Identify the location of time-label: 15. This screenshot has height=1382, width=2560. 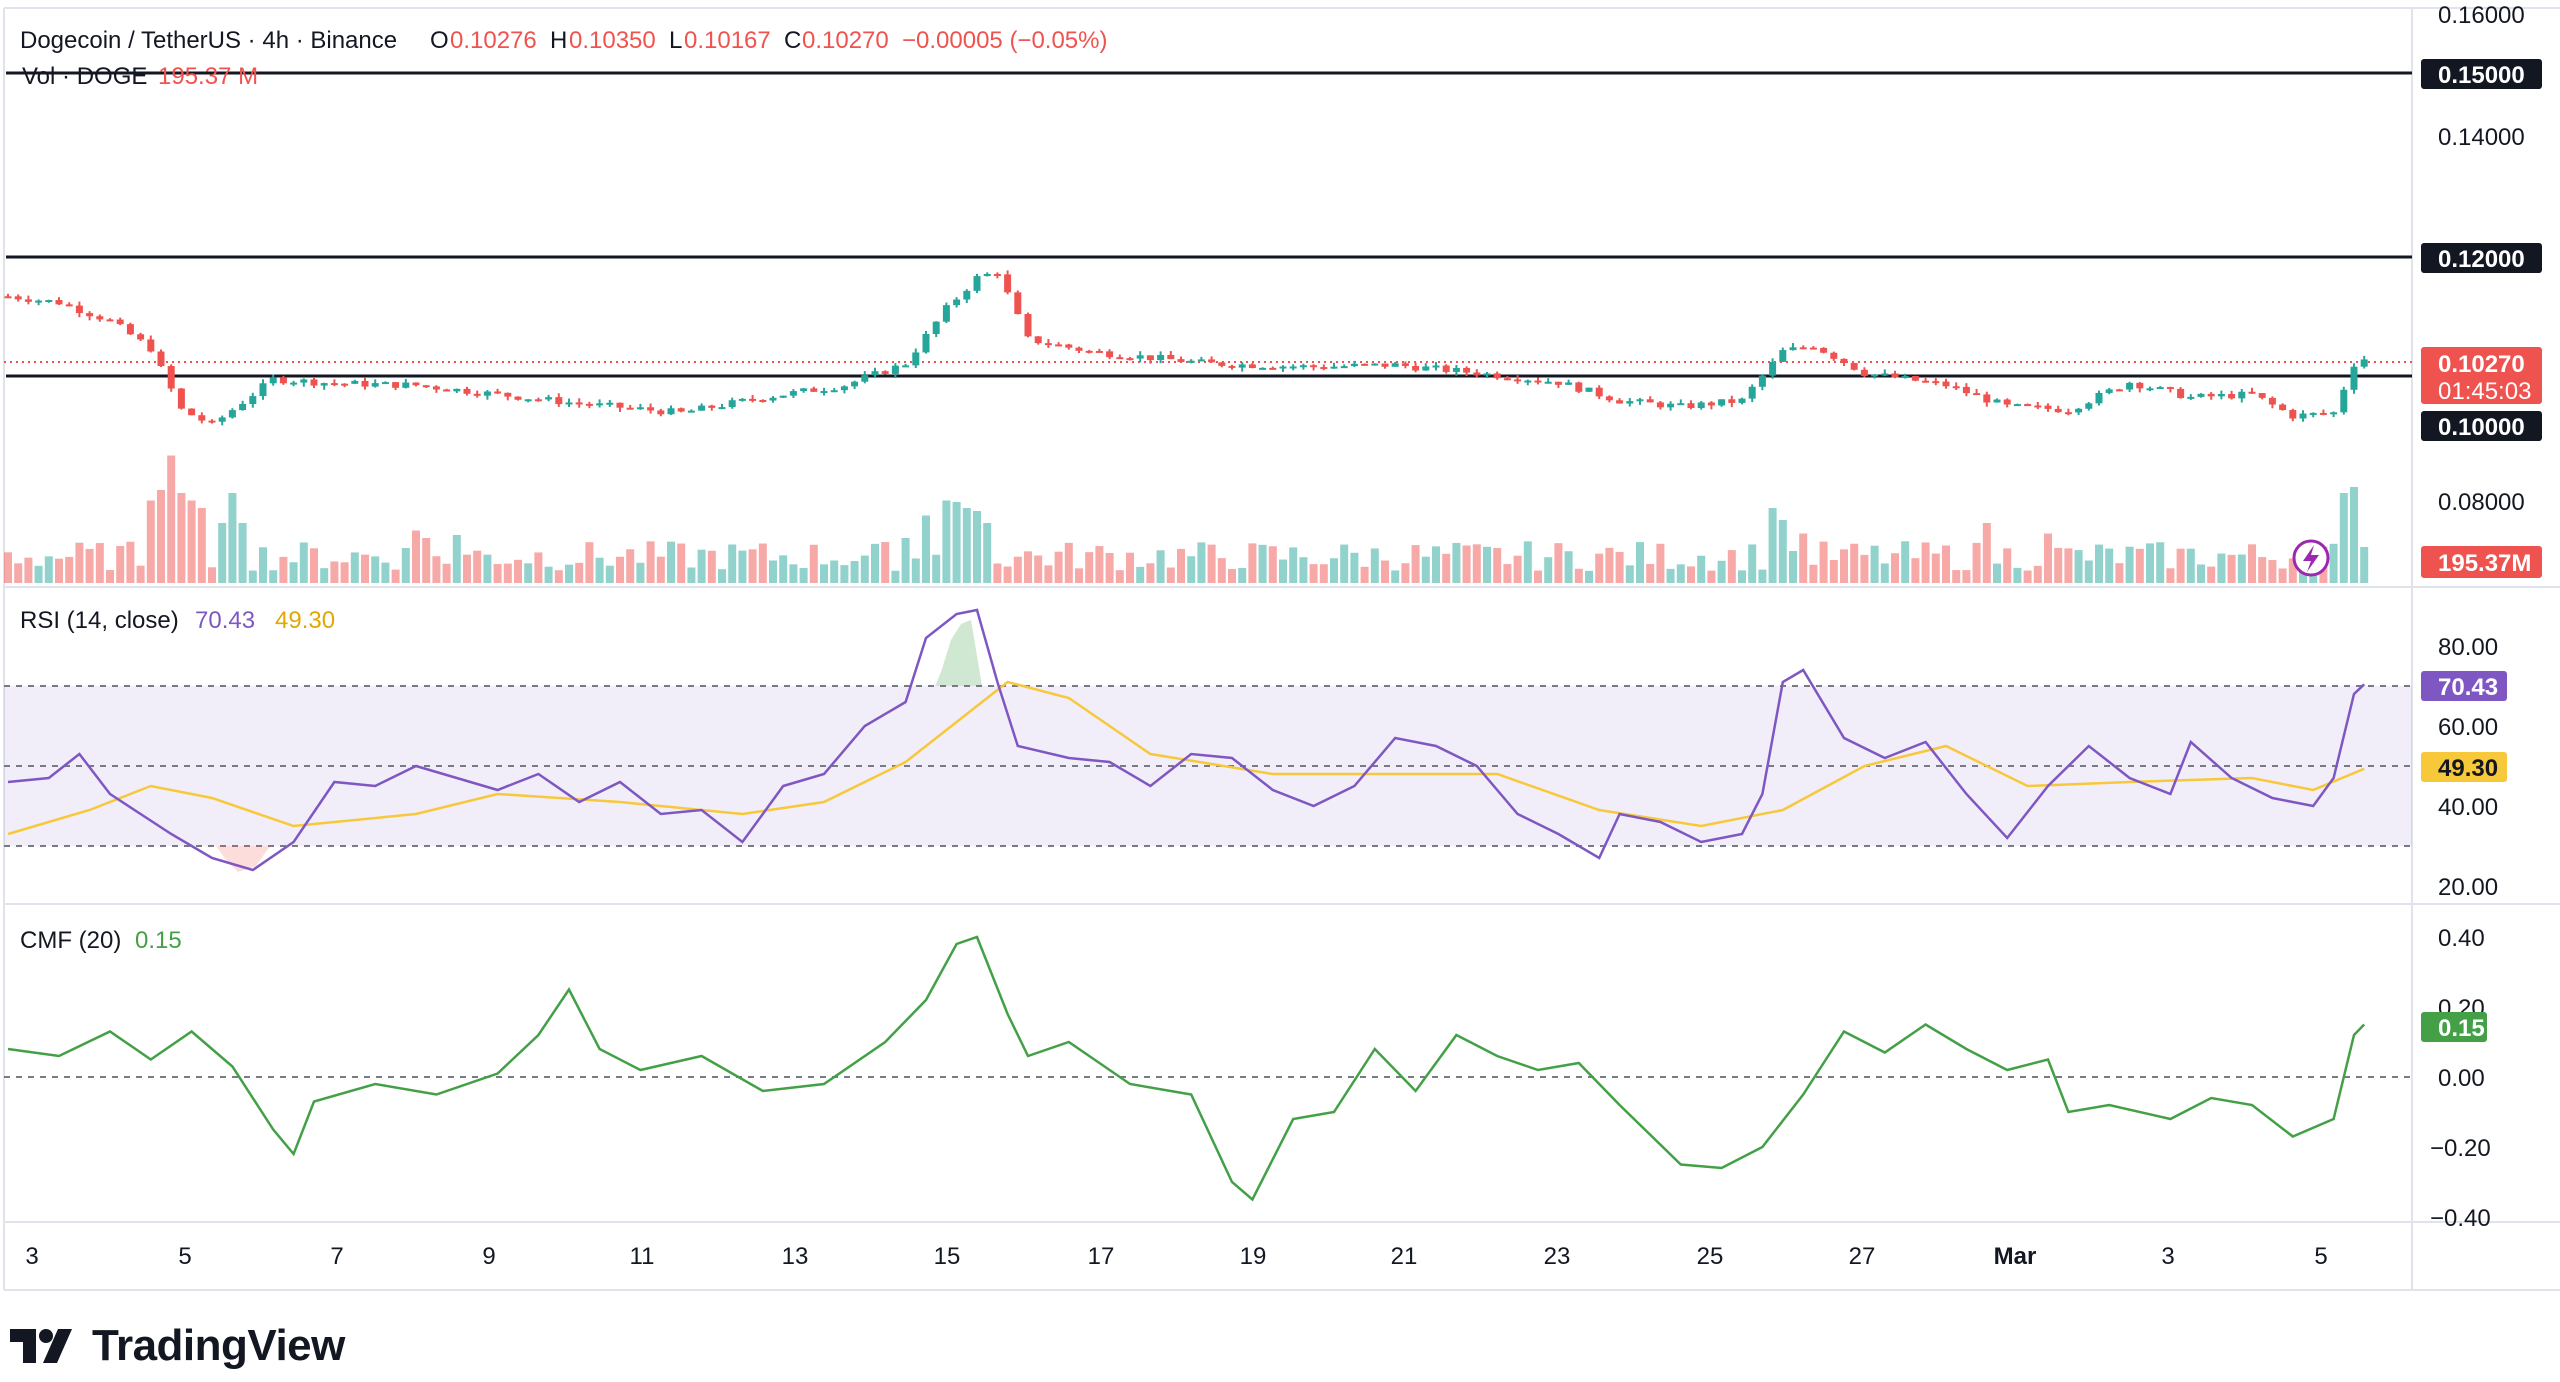
(947, 1256).